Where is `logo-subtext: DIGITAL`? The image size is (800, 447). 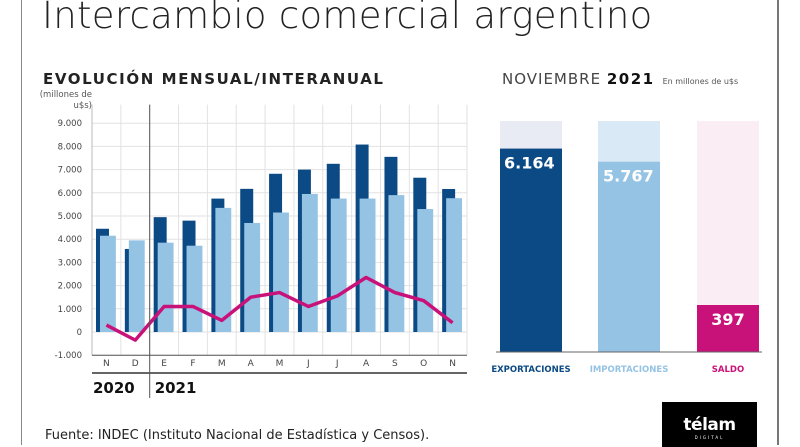
logo-subtext: DIGITAL is located at coordinates (709, 437).